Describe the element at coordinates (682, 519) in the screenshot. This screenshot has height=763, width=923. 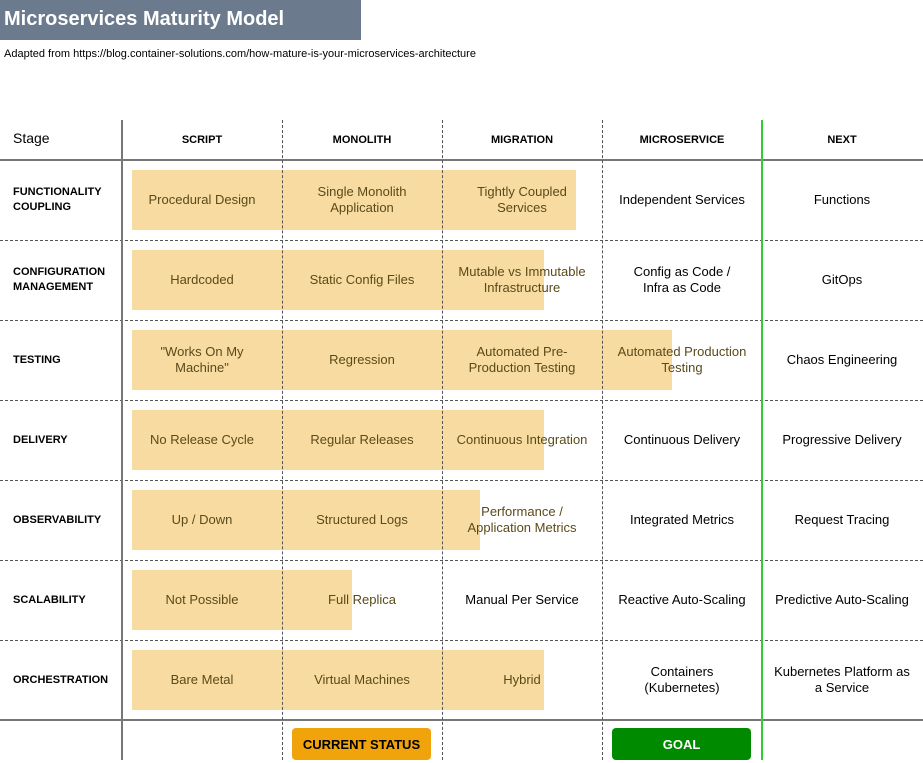
I see `grid-cell: Integrated Metrics` at that location.